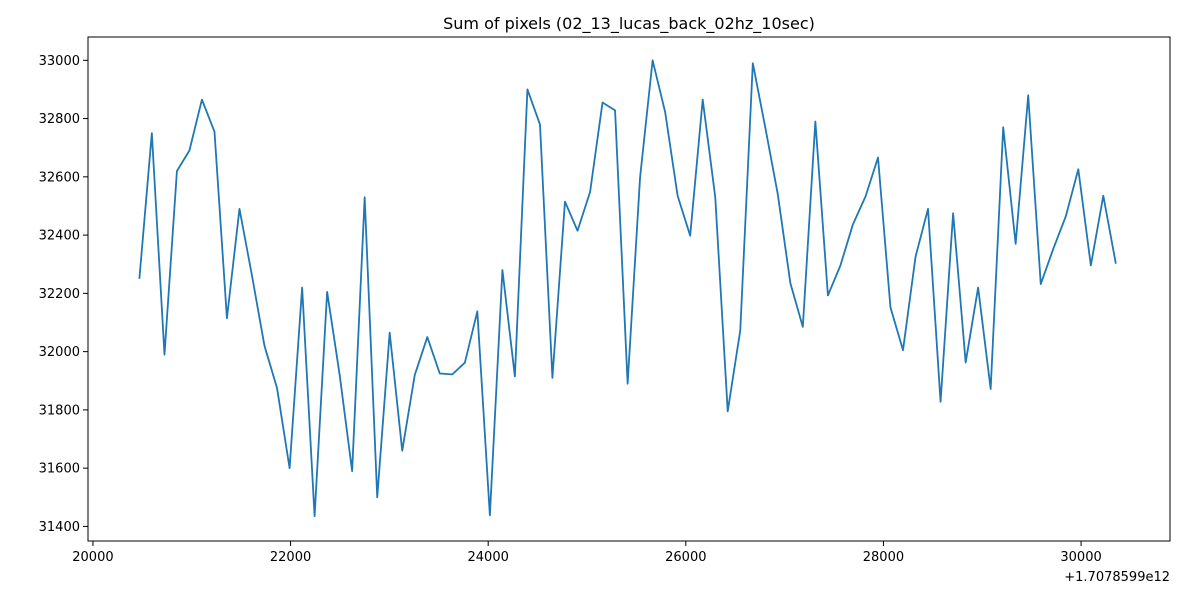 Image resolution: width=1200 pixels, height=600 pixels. Describe the element at coordinates (59, 352) in the screenshot. I see `y-tick-label: 32000` at that location.